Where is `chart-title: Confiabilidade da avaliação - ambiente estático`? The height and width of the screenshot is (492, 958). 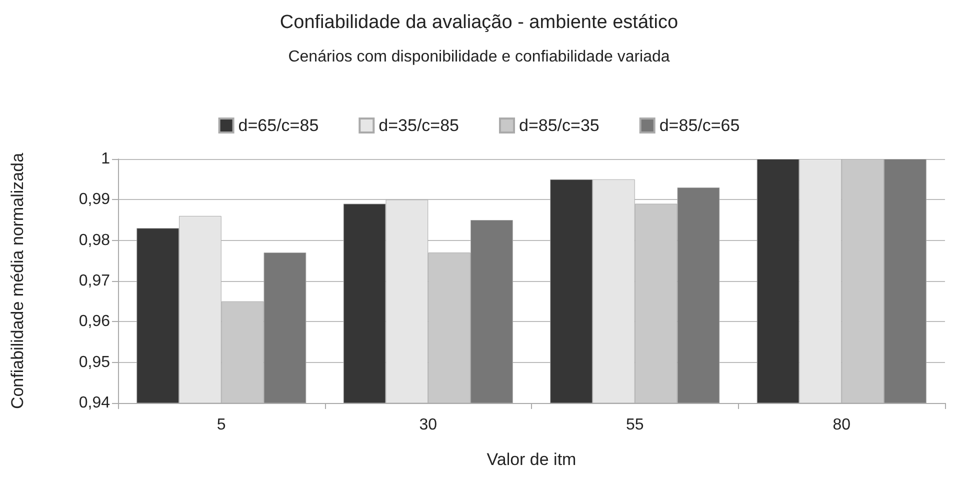 chart-title: Confiabilidade da avaliação - ambiente estático is located at coordinates (479, 22).